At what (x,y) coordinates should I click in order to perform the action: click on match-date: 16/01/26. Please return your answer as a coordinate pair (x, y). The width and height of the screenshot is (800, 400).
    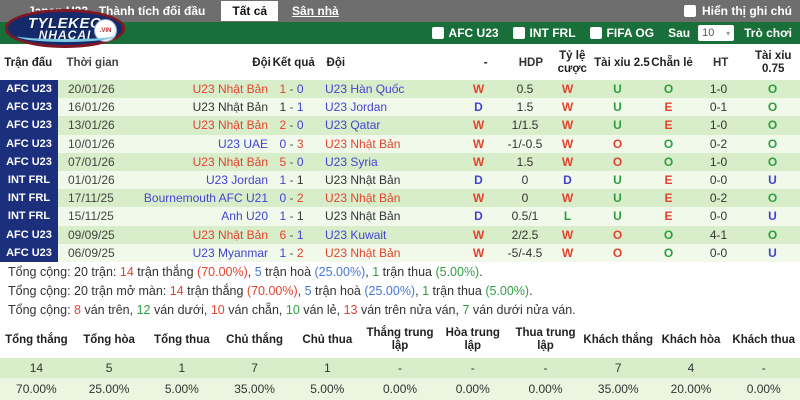
    Looking at the image, I should click on (91, 107).